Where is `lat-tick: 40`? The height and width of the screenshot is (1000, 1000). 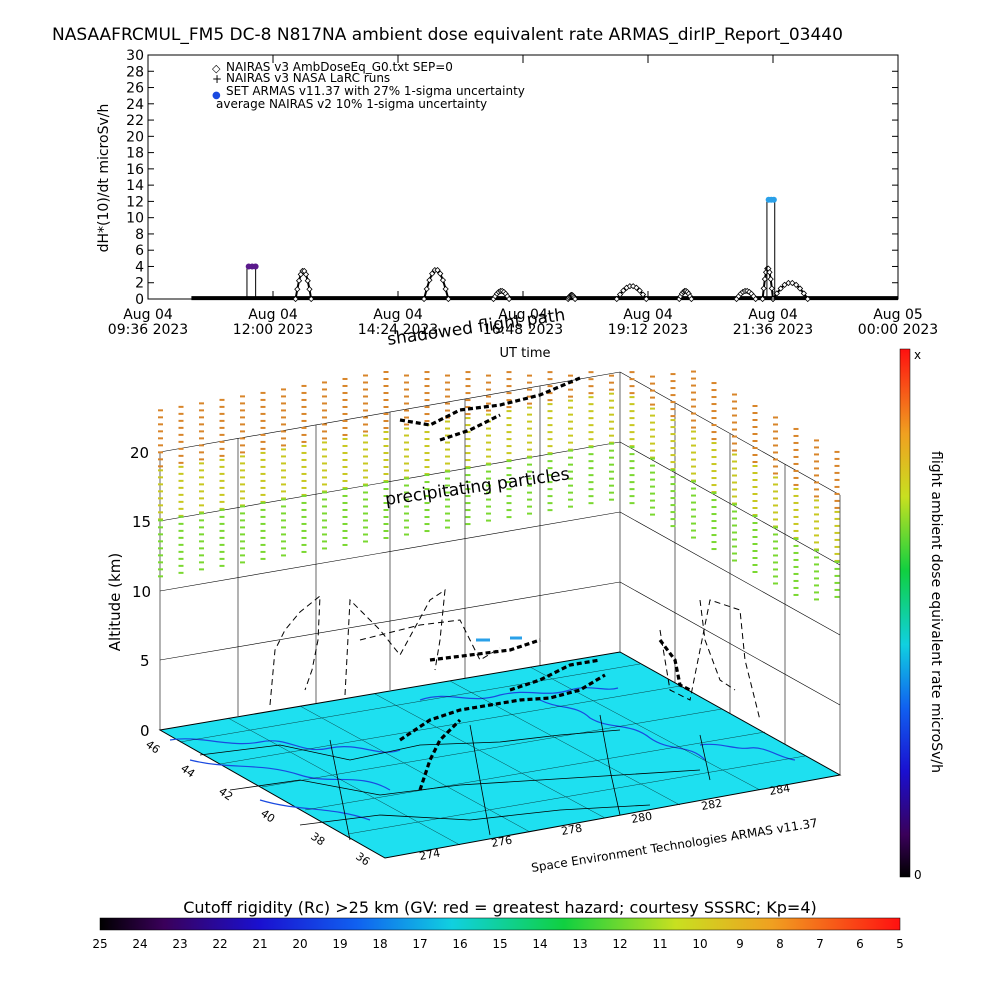 lat-tick: 40 is located at coordinates (267, 816).